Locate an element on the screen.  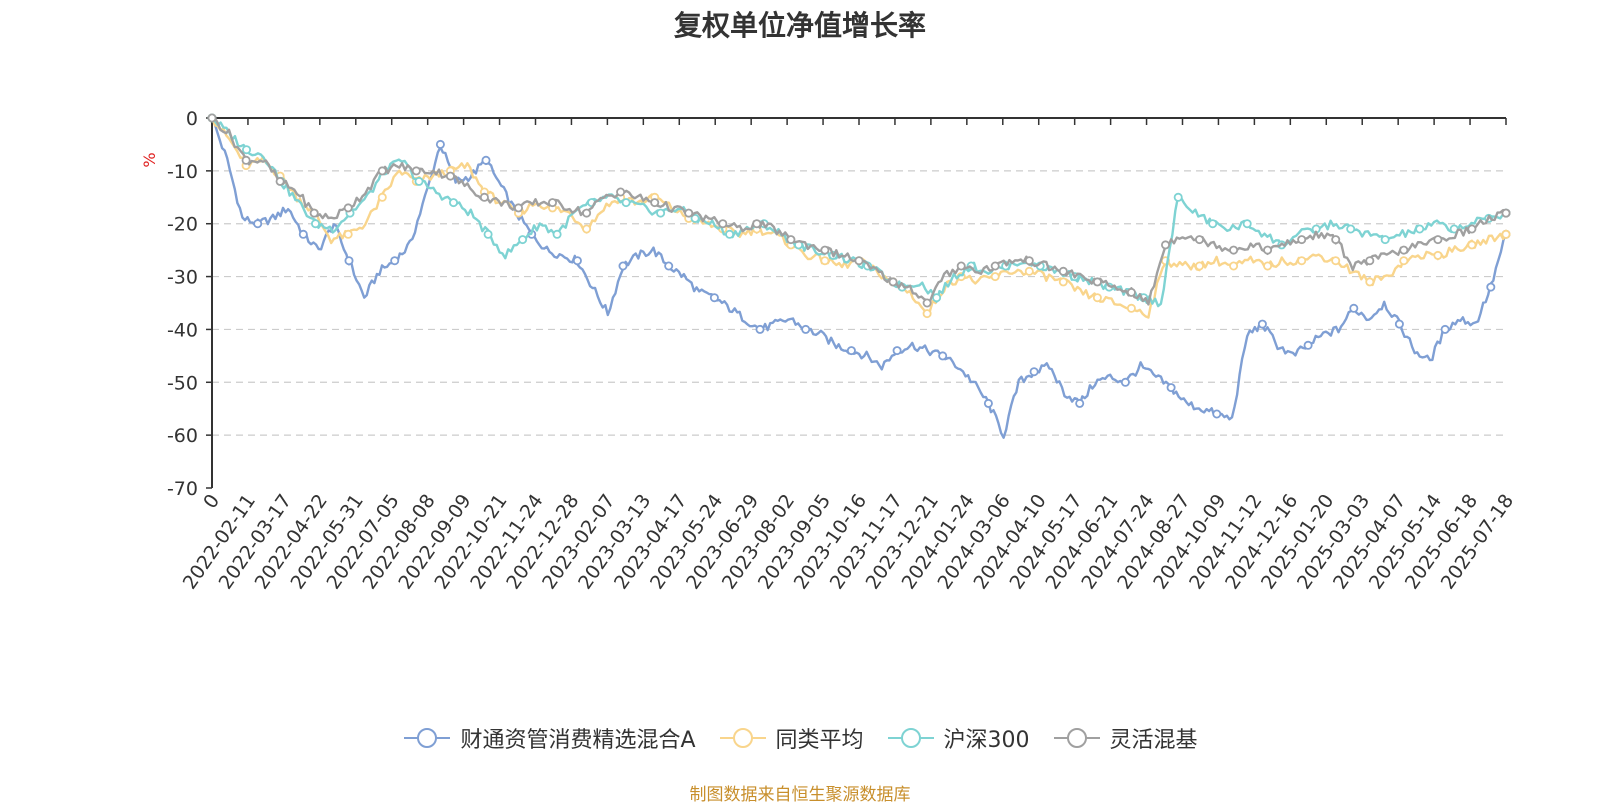
y-tick-label: -40 is located at coordinates (182, 330).